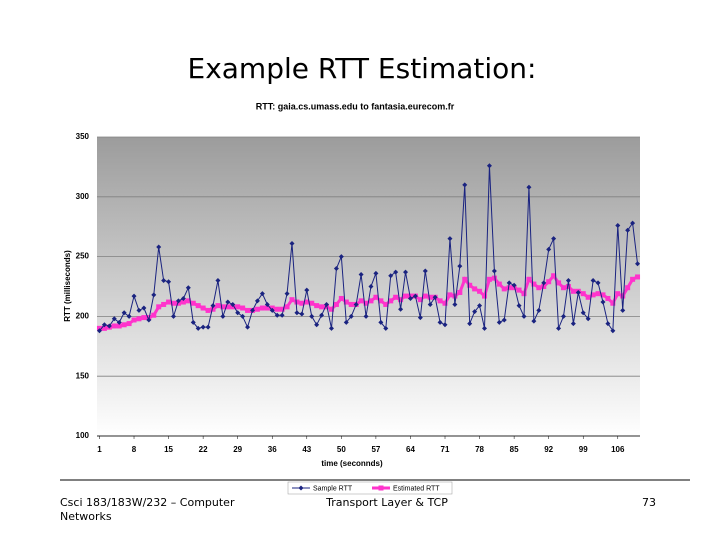 The width and height of the screenshot is (720, 540). Describe the element at coordinates (83, 196) in the screenshot. I see `y-tick-label: 300` at that location.